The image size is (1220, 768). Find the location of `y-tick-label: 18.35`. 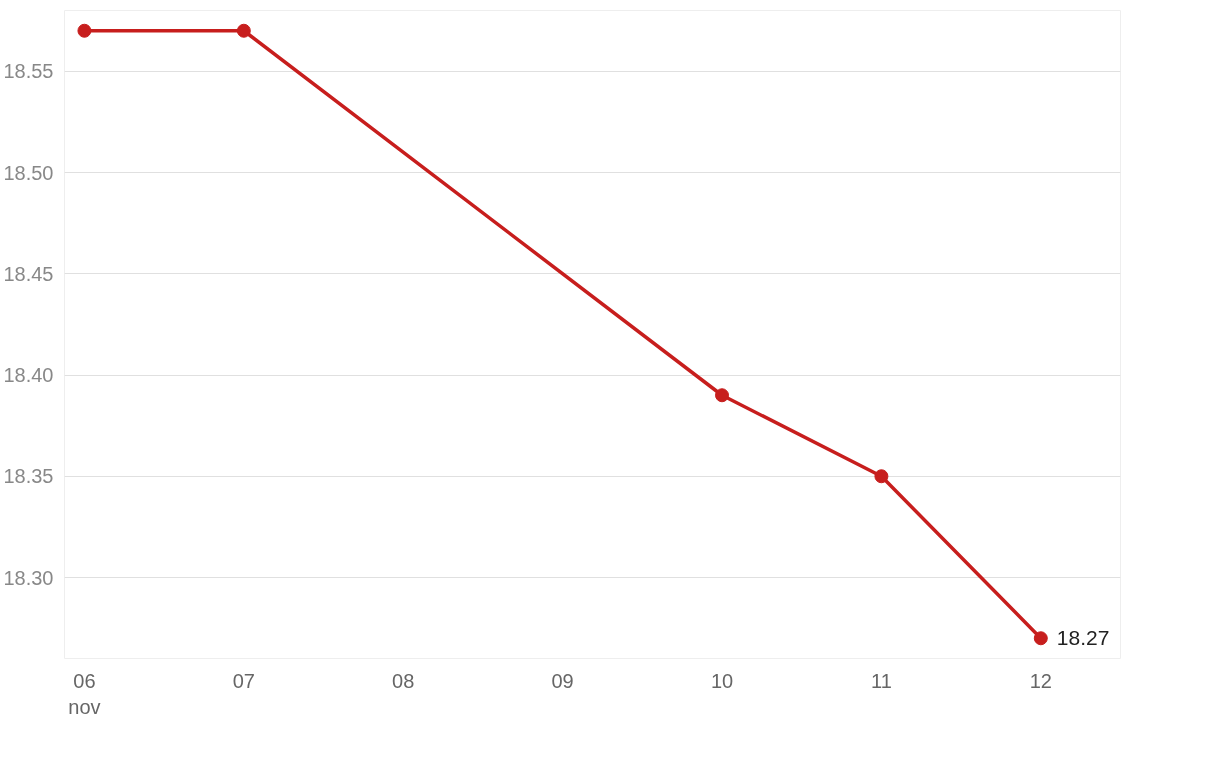

y-tick-label: 18.35 is located at coordinates (28, 476).